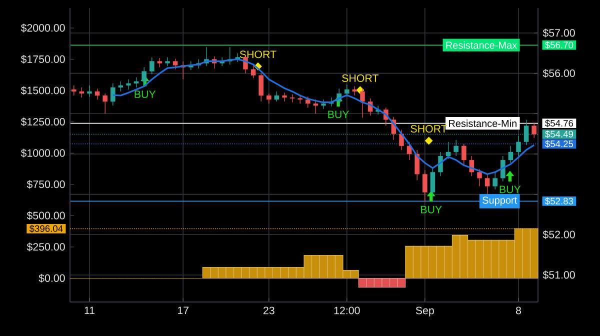 This screenshot has height=336, width=600. I want to click on y-tick-label: $1000.00, so click(42, 153).